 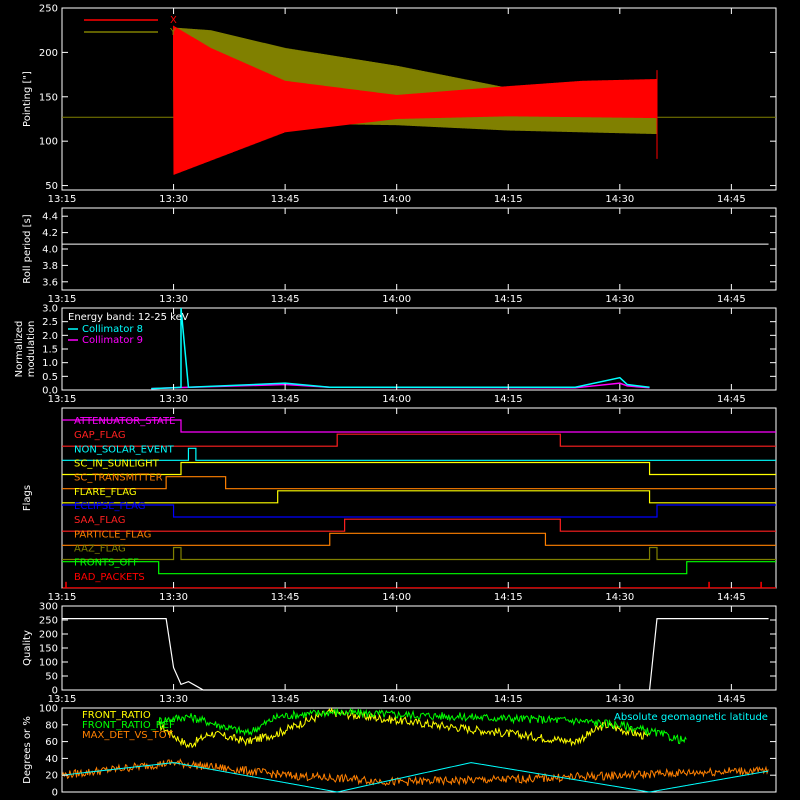 What do you see at coordinates (50, 250) in the screenshot?
I see `y-tick-label: 4.0` at bounding box center [50, 250].